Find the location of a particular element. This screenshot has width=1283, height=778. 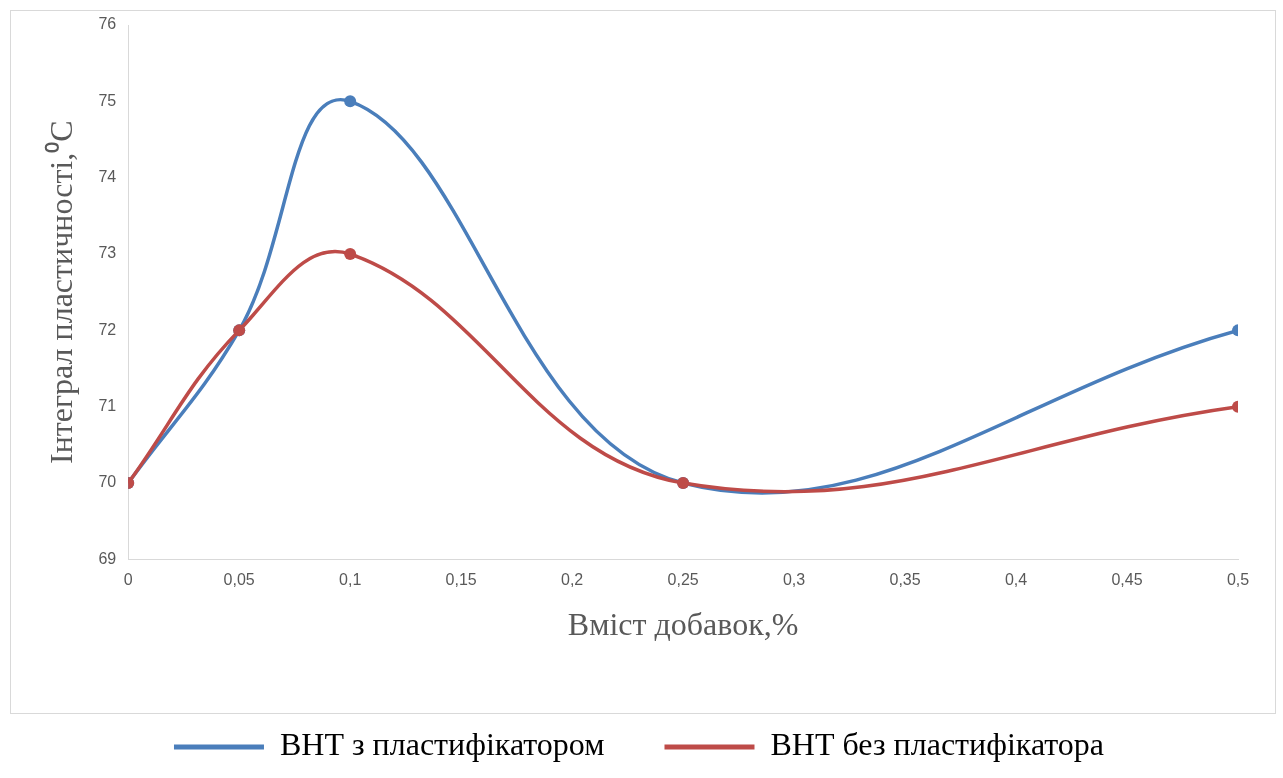

legend-label: ВНТ з пластифікатором is located at coordinates (442, 744).